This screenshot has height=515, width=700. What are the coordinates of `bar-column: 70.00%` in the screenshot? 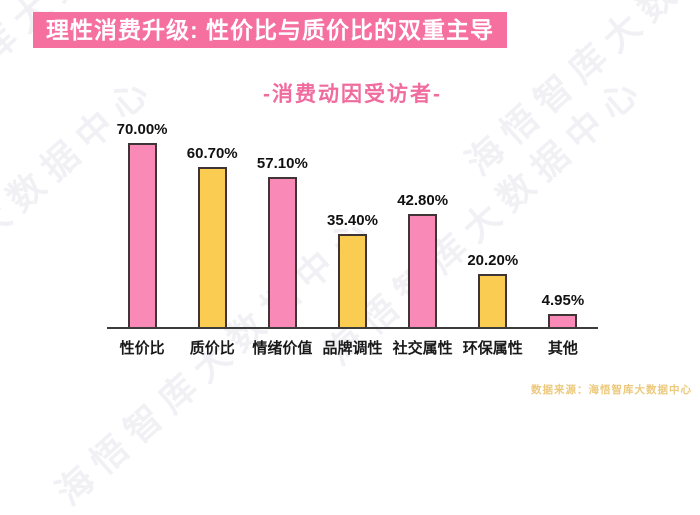 It's located at (142, 224).